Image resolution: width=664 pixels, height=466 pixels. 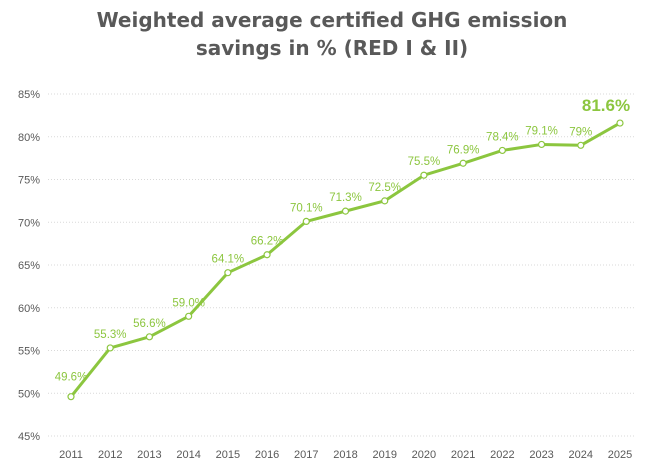 What do you see at coordinates (29, 352) in the screenshot?
I see `y-tick-label: 55%` at bounding box center [29, 352].